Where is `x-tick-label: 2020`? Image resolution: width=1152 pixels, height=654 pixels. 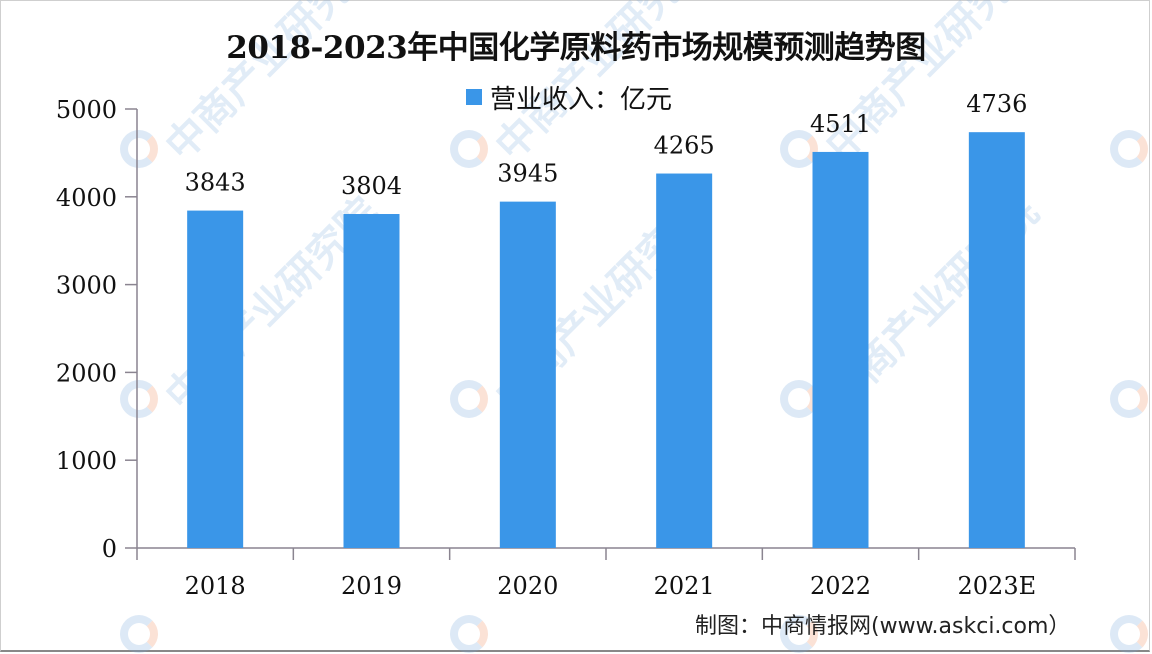 x-tick-label: 2020 is located at coordinates (527, 586).